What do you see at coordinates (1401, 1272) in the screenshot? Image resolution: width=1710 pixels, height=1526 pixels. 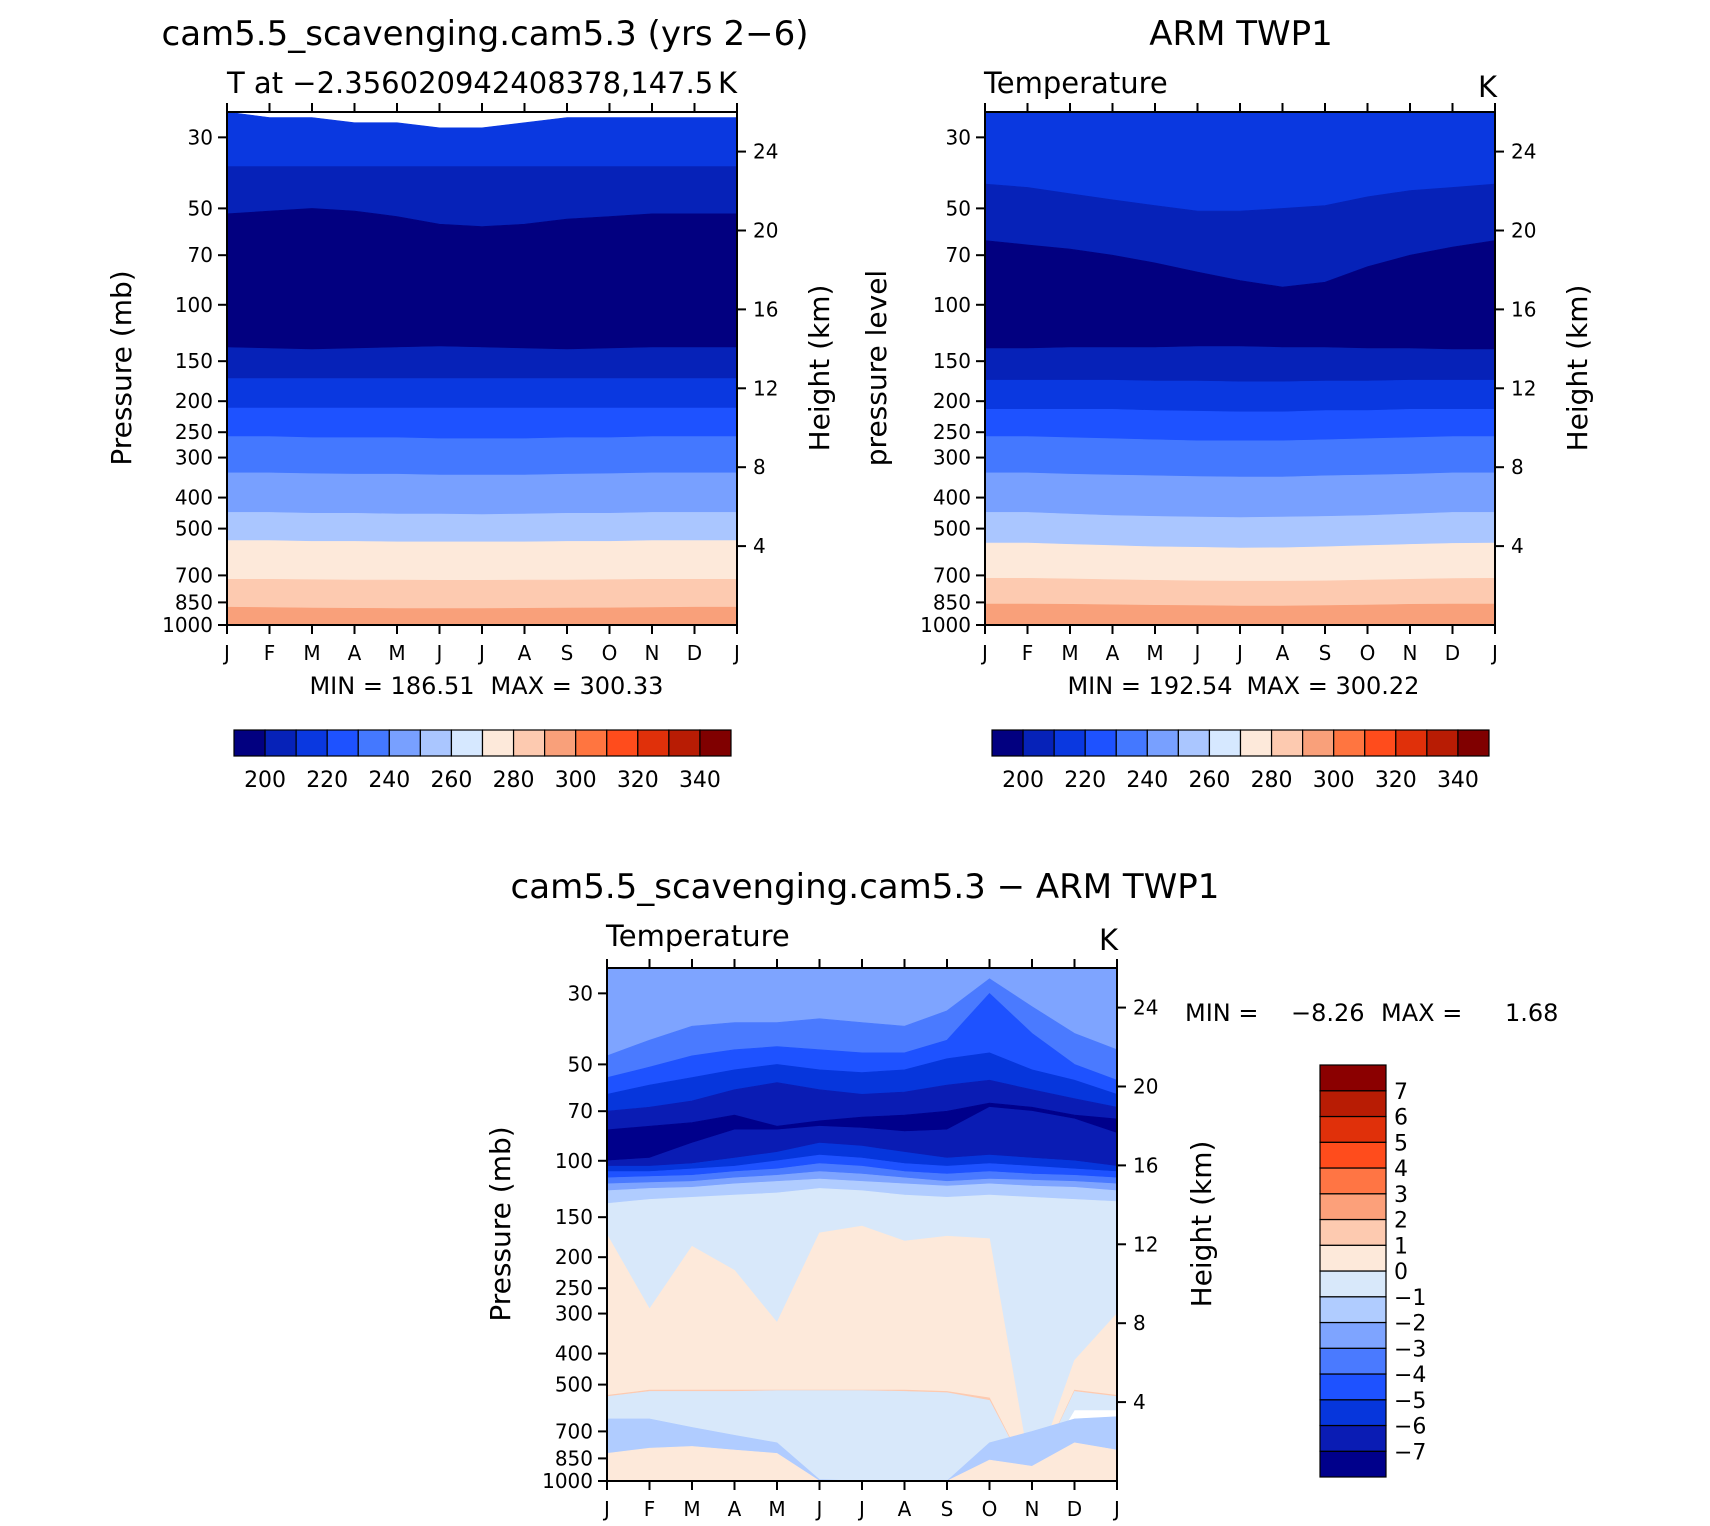 I see `colorbar-label: 0` at bounding box center [1401, 1272].